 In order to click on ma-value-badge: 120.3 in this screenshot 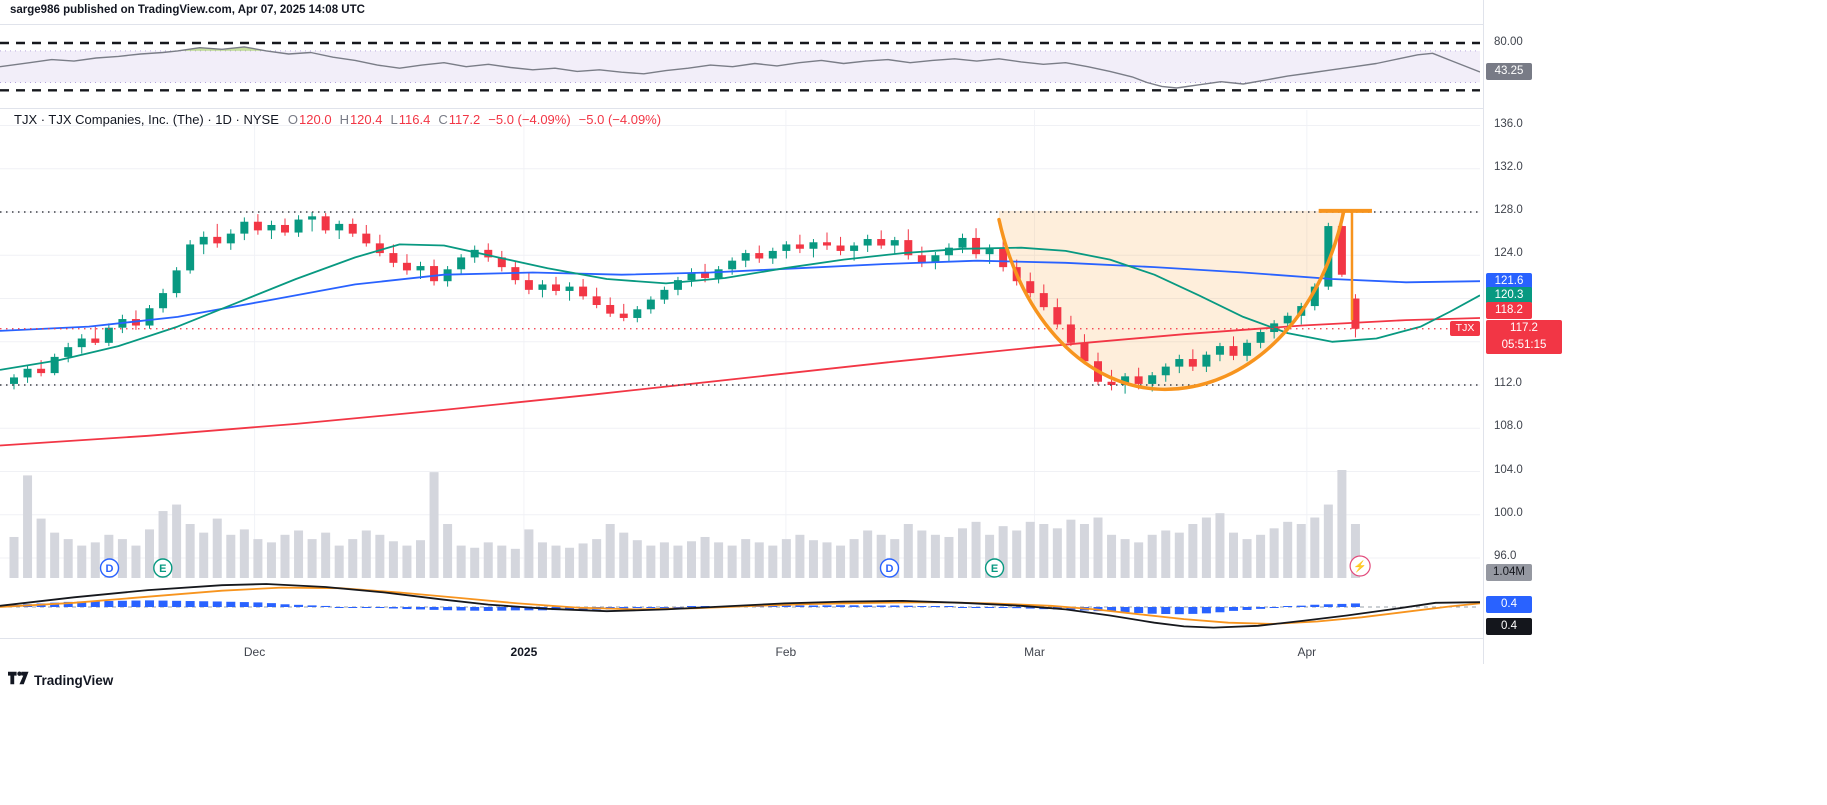, I will do `click(1509, 295)`.